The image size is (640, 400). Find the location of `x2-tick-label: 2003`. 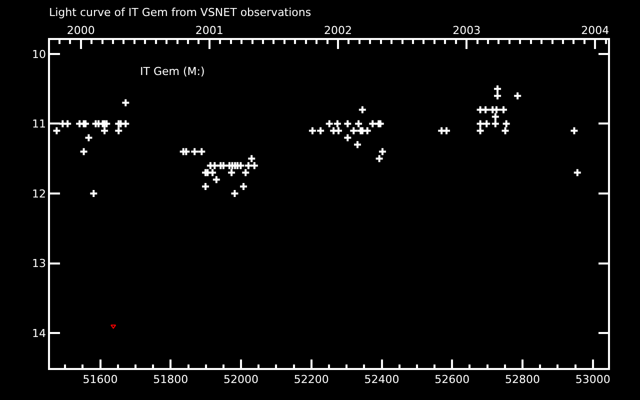

x2-tick-label: 2003 is located at coordinates (466, 30).